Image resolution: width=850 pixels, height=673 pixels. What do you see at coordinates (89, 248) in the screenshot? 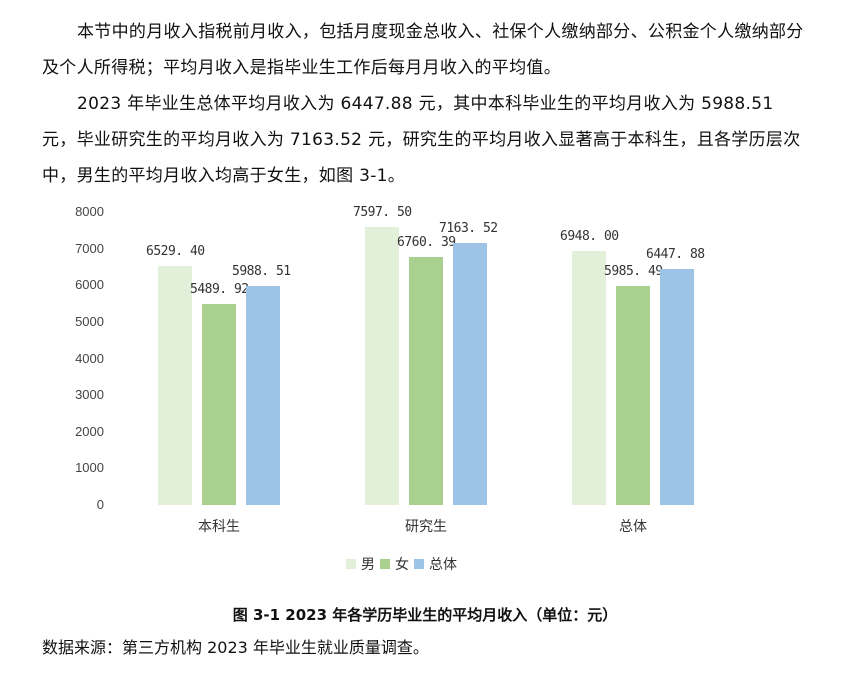
I see `y-axis-tick-label: 7000` at bounding box center [89, 248].